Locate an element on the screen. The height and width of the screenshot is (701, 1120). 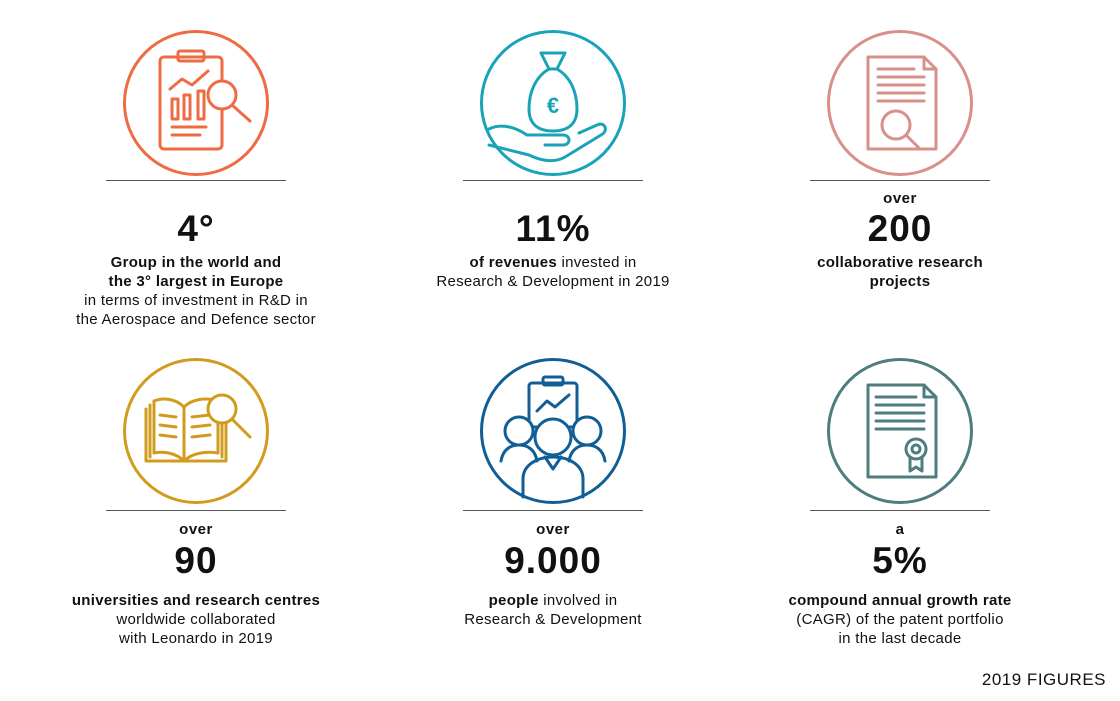
stat-icon-circle: € is located at coordinates (553, 103).